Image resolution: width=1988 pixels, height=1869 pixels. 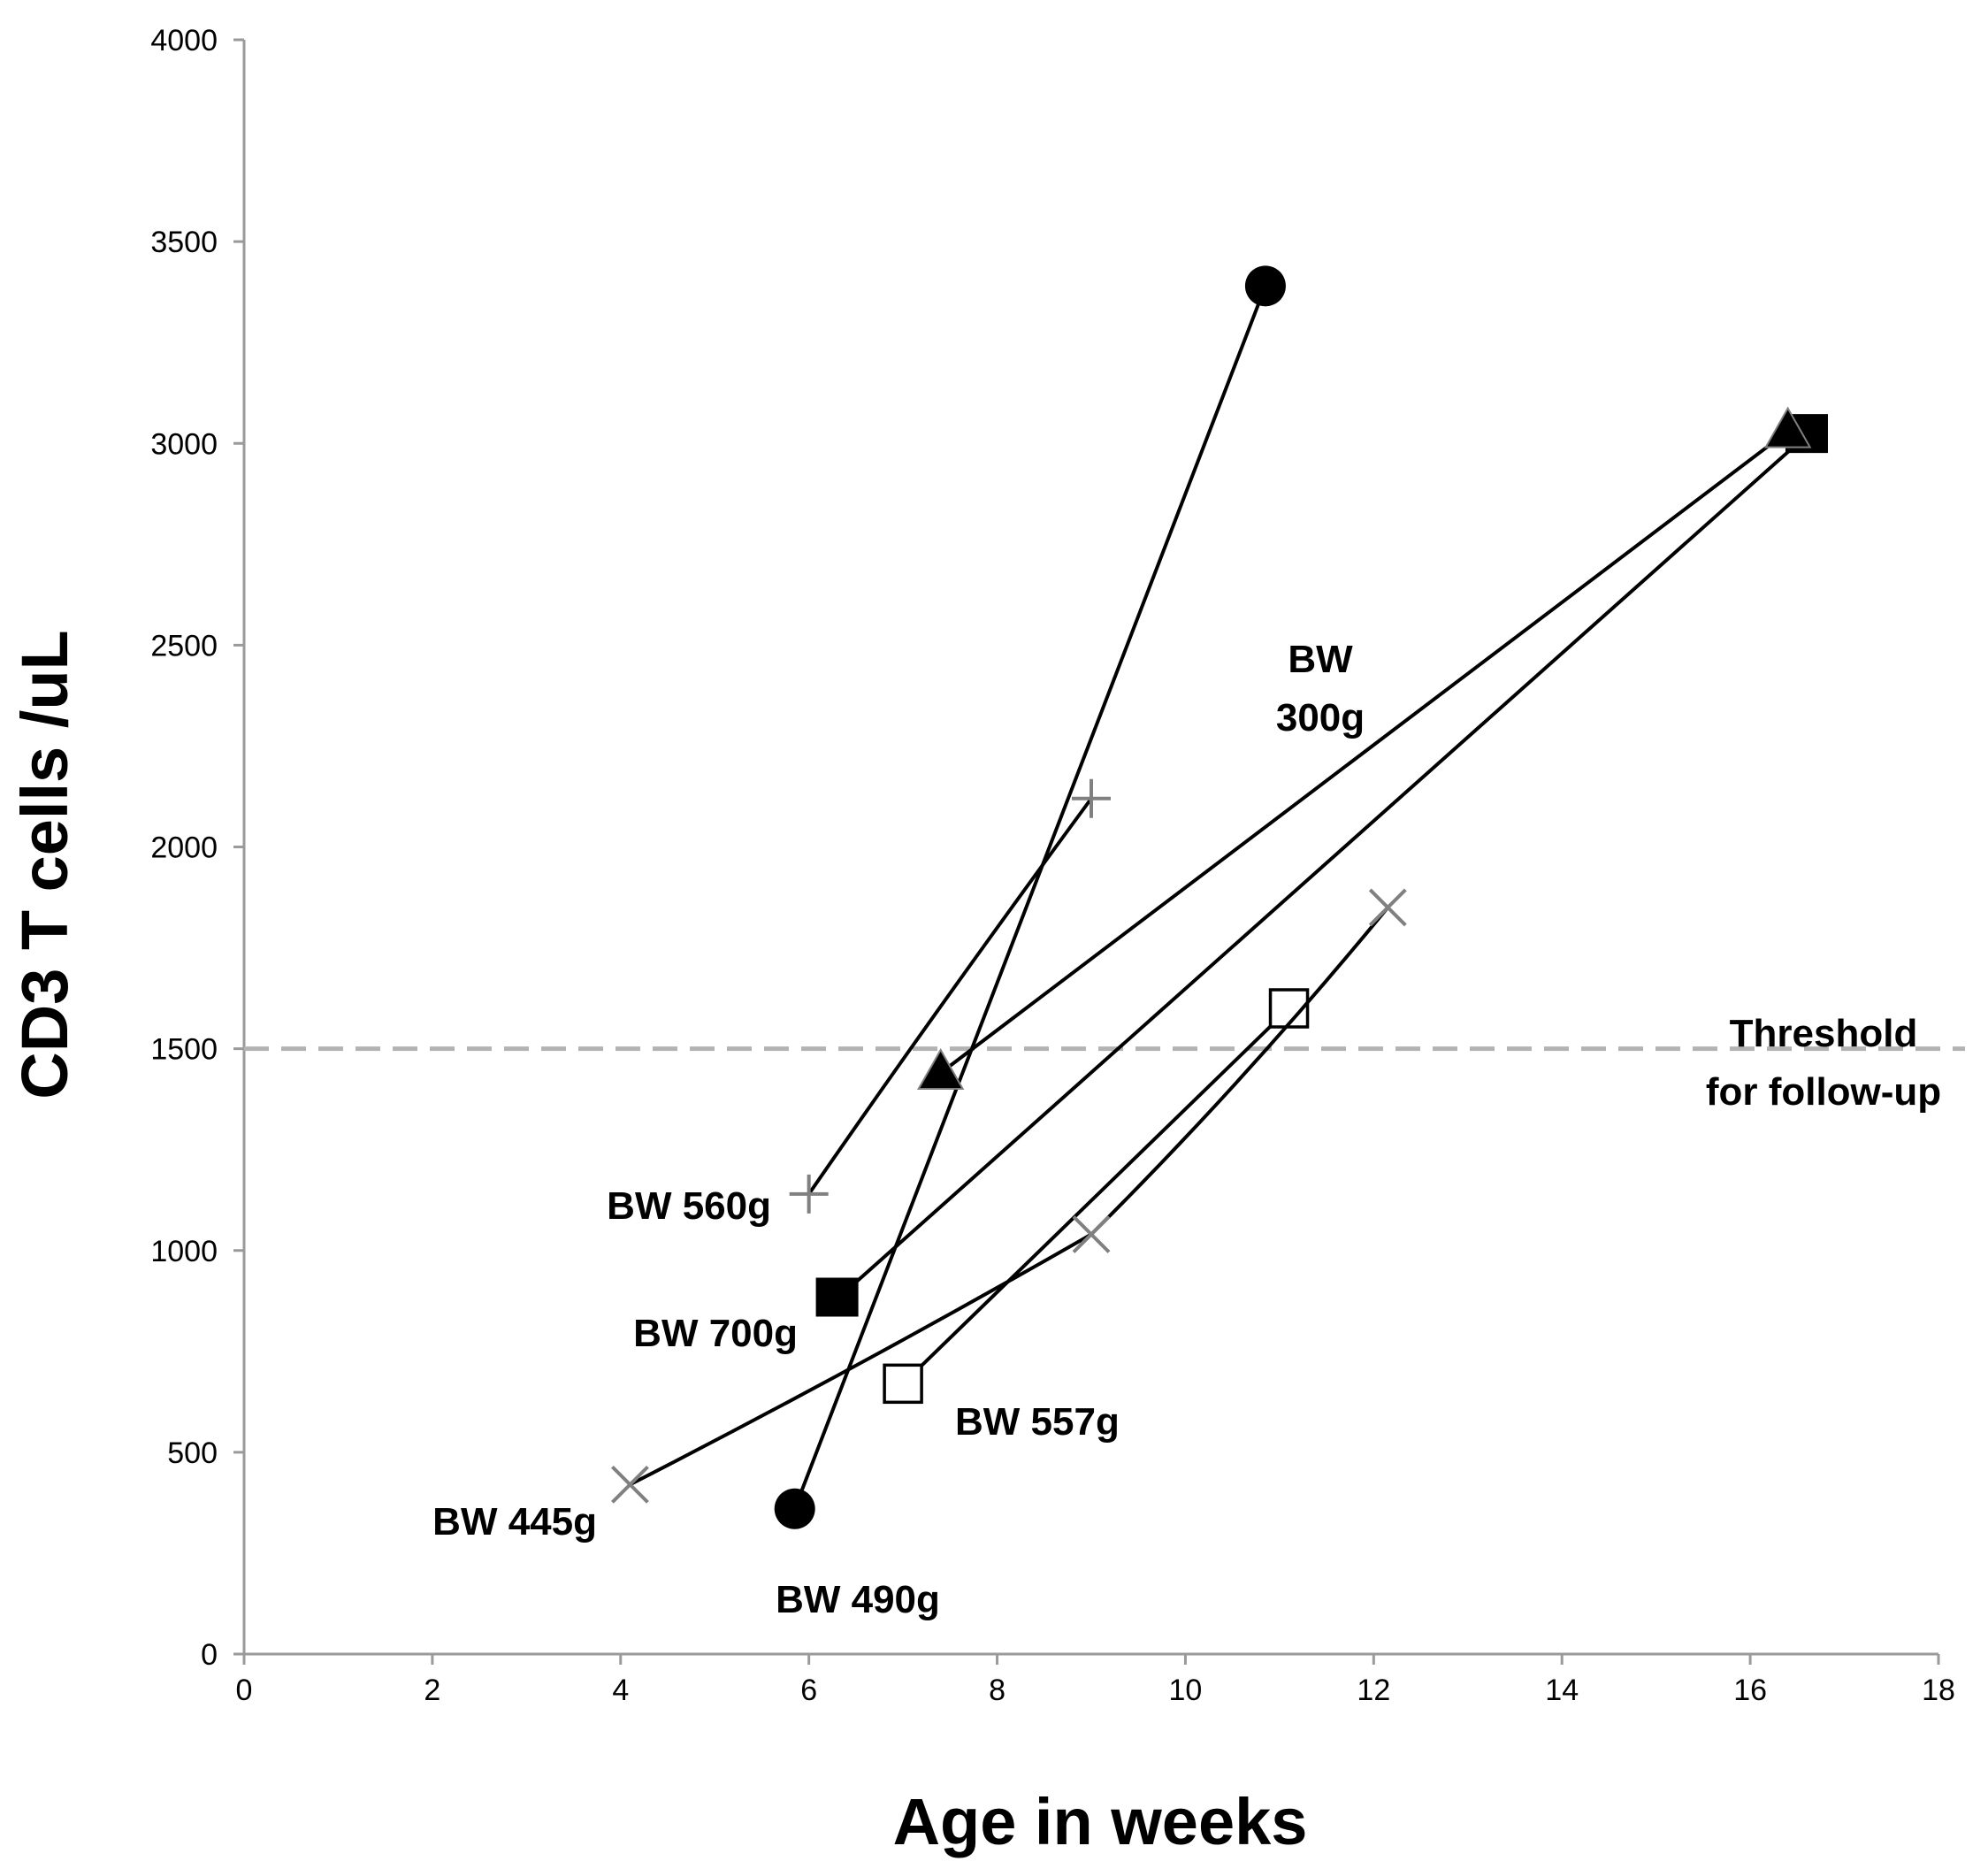 I want to click on x-tick-label: 4, so click(x=621, y=1690).